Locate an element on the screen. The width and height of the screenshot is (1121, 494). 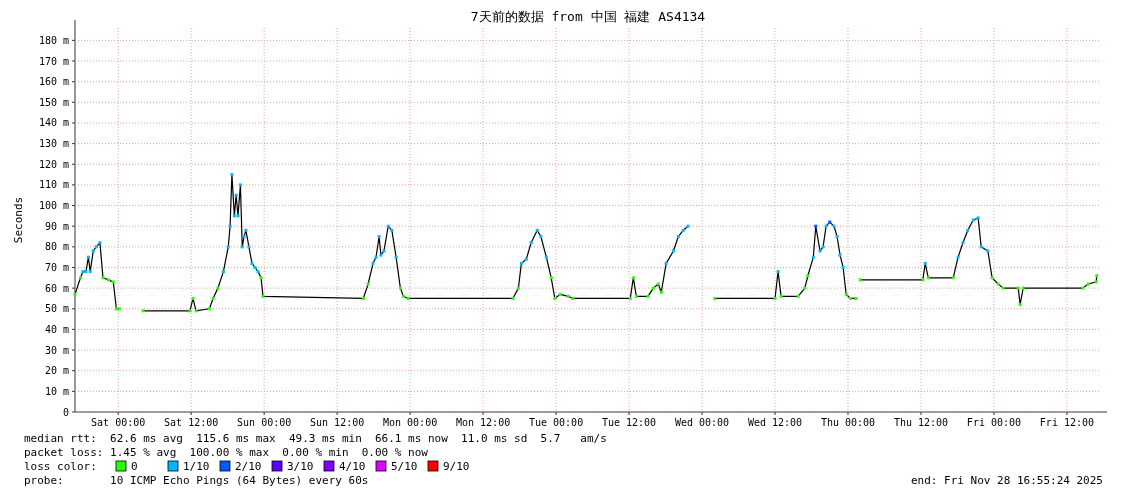
x-tick-label: Fri 12:00 is located at coordinates (1067, 422).